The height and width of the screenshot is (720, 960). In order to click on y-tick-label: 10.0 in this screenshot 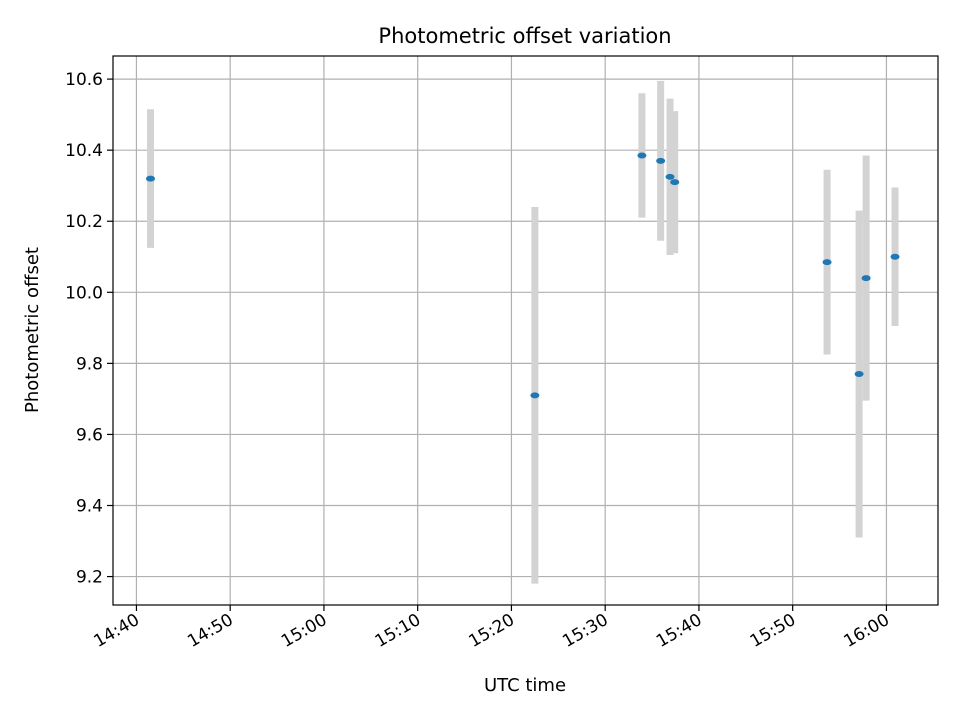, I will do `click(84, 293)`.